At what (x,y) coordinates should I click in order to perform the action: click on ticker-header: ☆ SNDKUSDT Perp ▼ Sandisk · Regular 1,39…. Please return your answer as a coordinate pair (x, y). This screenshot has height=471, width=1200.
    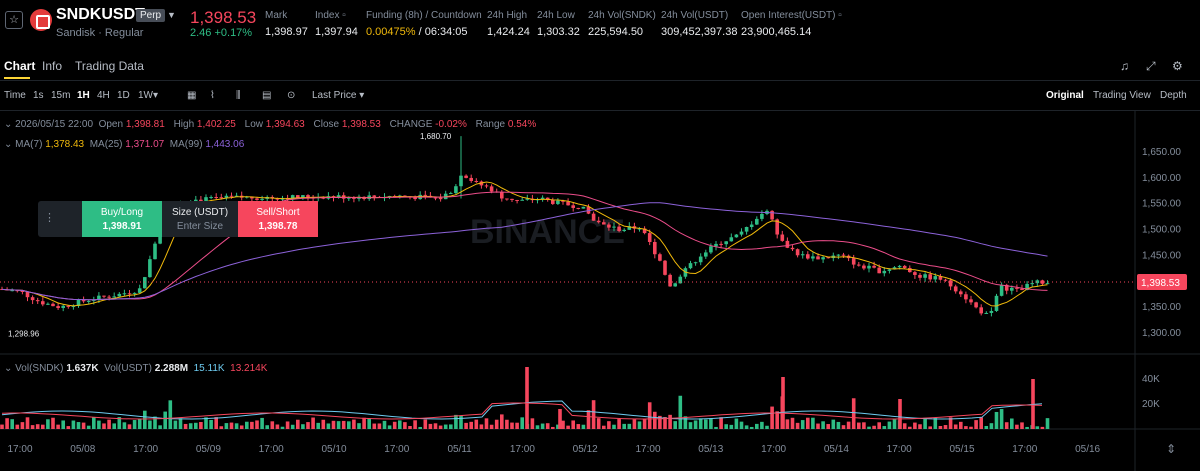
    Looking at the image, I should click on (600, 22).